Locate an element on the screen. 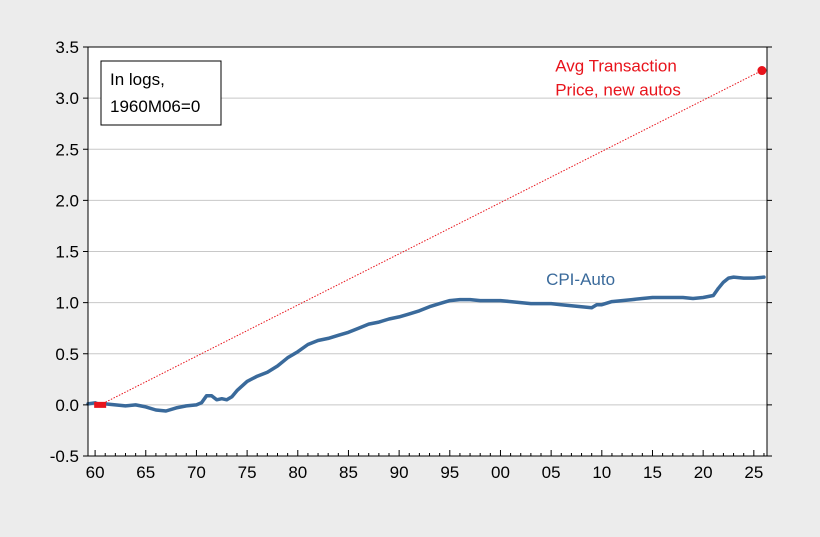 This screenshot has width=820, height=537. x-tick-label: 00 is located at coordinates (500, 472).